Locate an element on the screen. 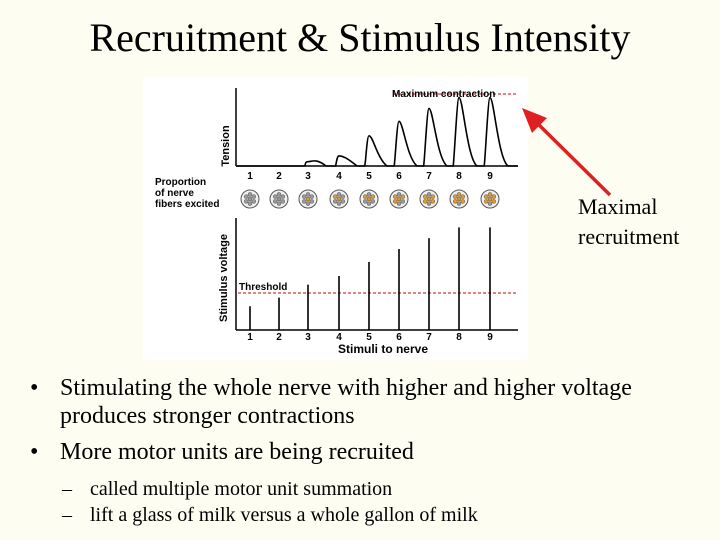 The image size is (720, 540). bullet-item: • More motor units are being recruited is located at coordinates (222, 452).